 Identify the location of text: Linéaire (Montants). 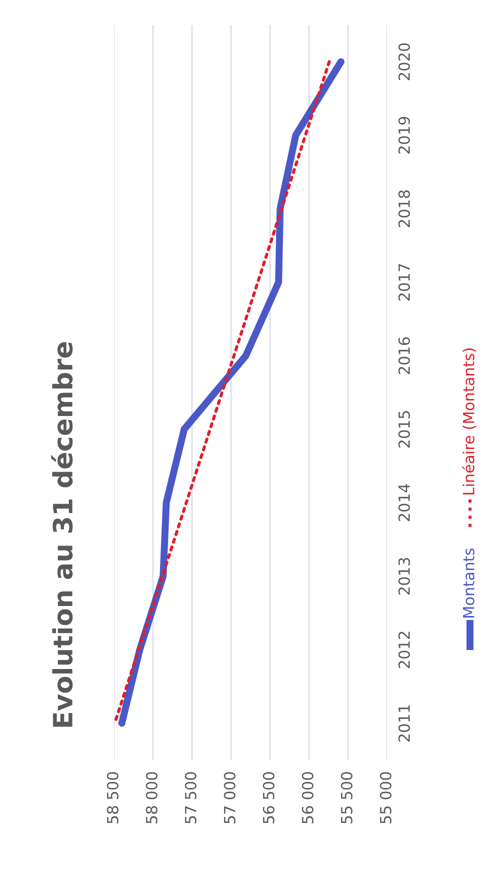
(469, 421).